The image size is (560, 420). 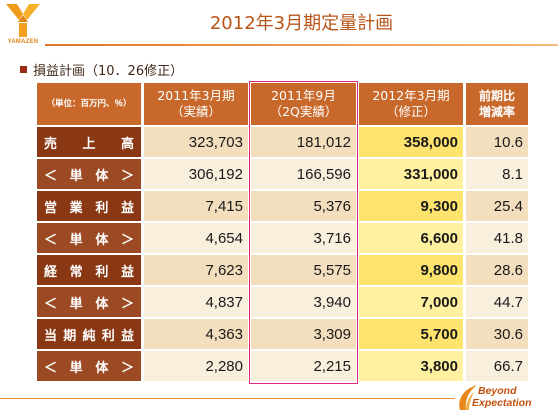 What do you see at coordinates (497, 334) in the screenshot?
I see `value-yoy-change: 30.6` at bounding box center [497, 334].